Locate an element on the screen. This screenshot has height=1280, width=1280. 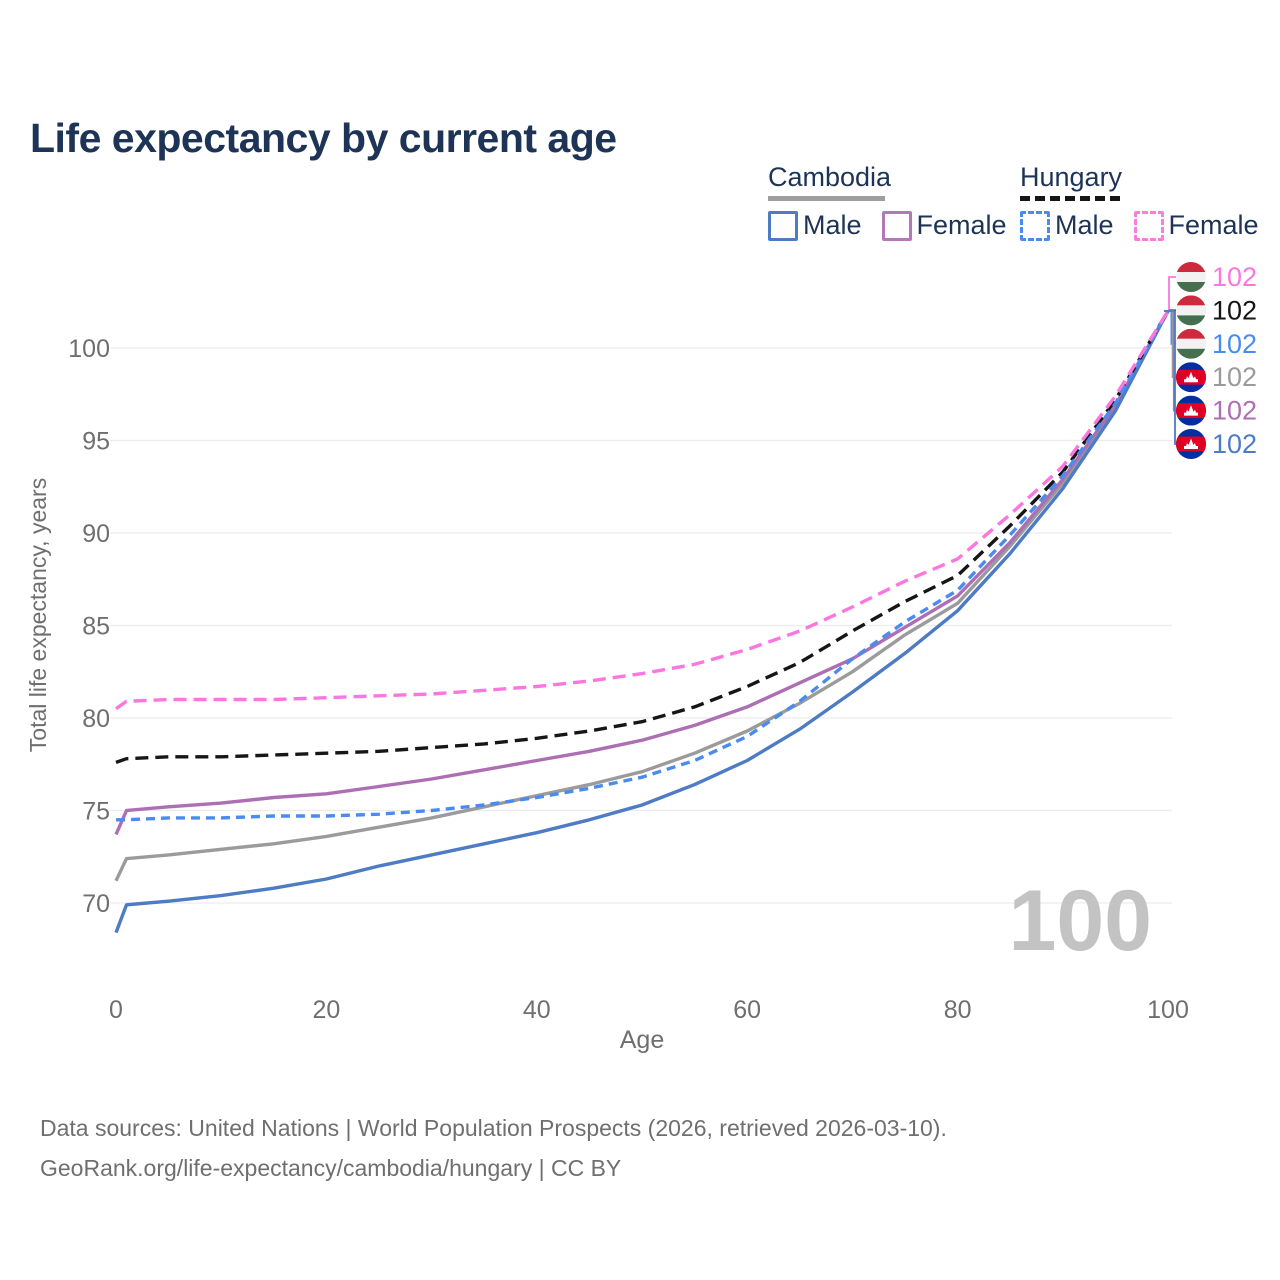
x-tick-label: 20 is located at coordinates (326, 1010).